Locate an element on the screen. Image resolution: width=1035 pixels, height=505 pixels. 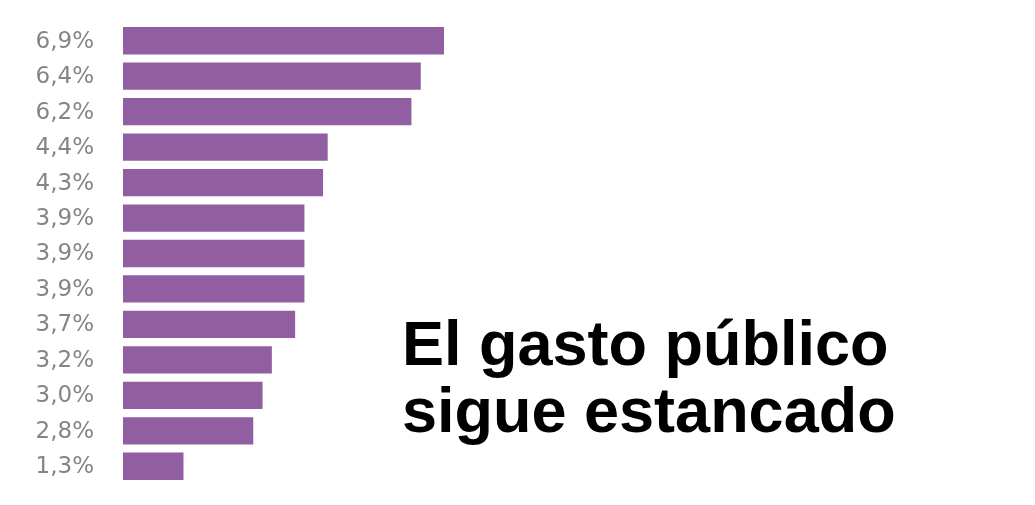
data-label: 3,2% is located at coordinates (64, 358).